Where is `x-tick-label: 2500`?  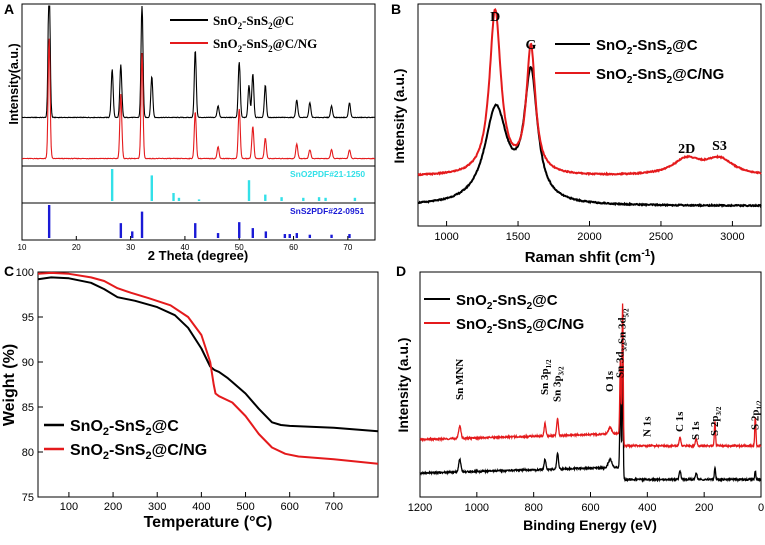
x-tick-label: 2500 is located at coordinates (661, 237).